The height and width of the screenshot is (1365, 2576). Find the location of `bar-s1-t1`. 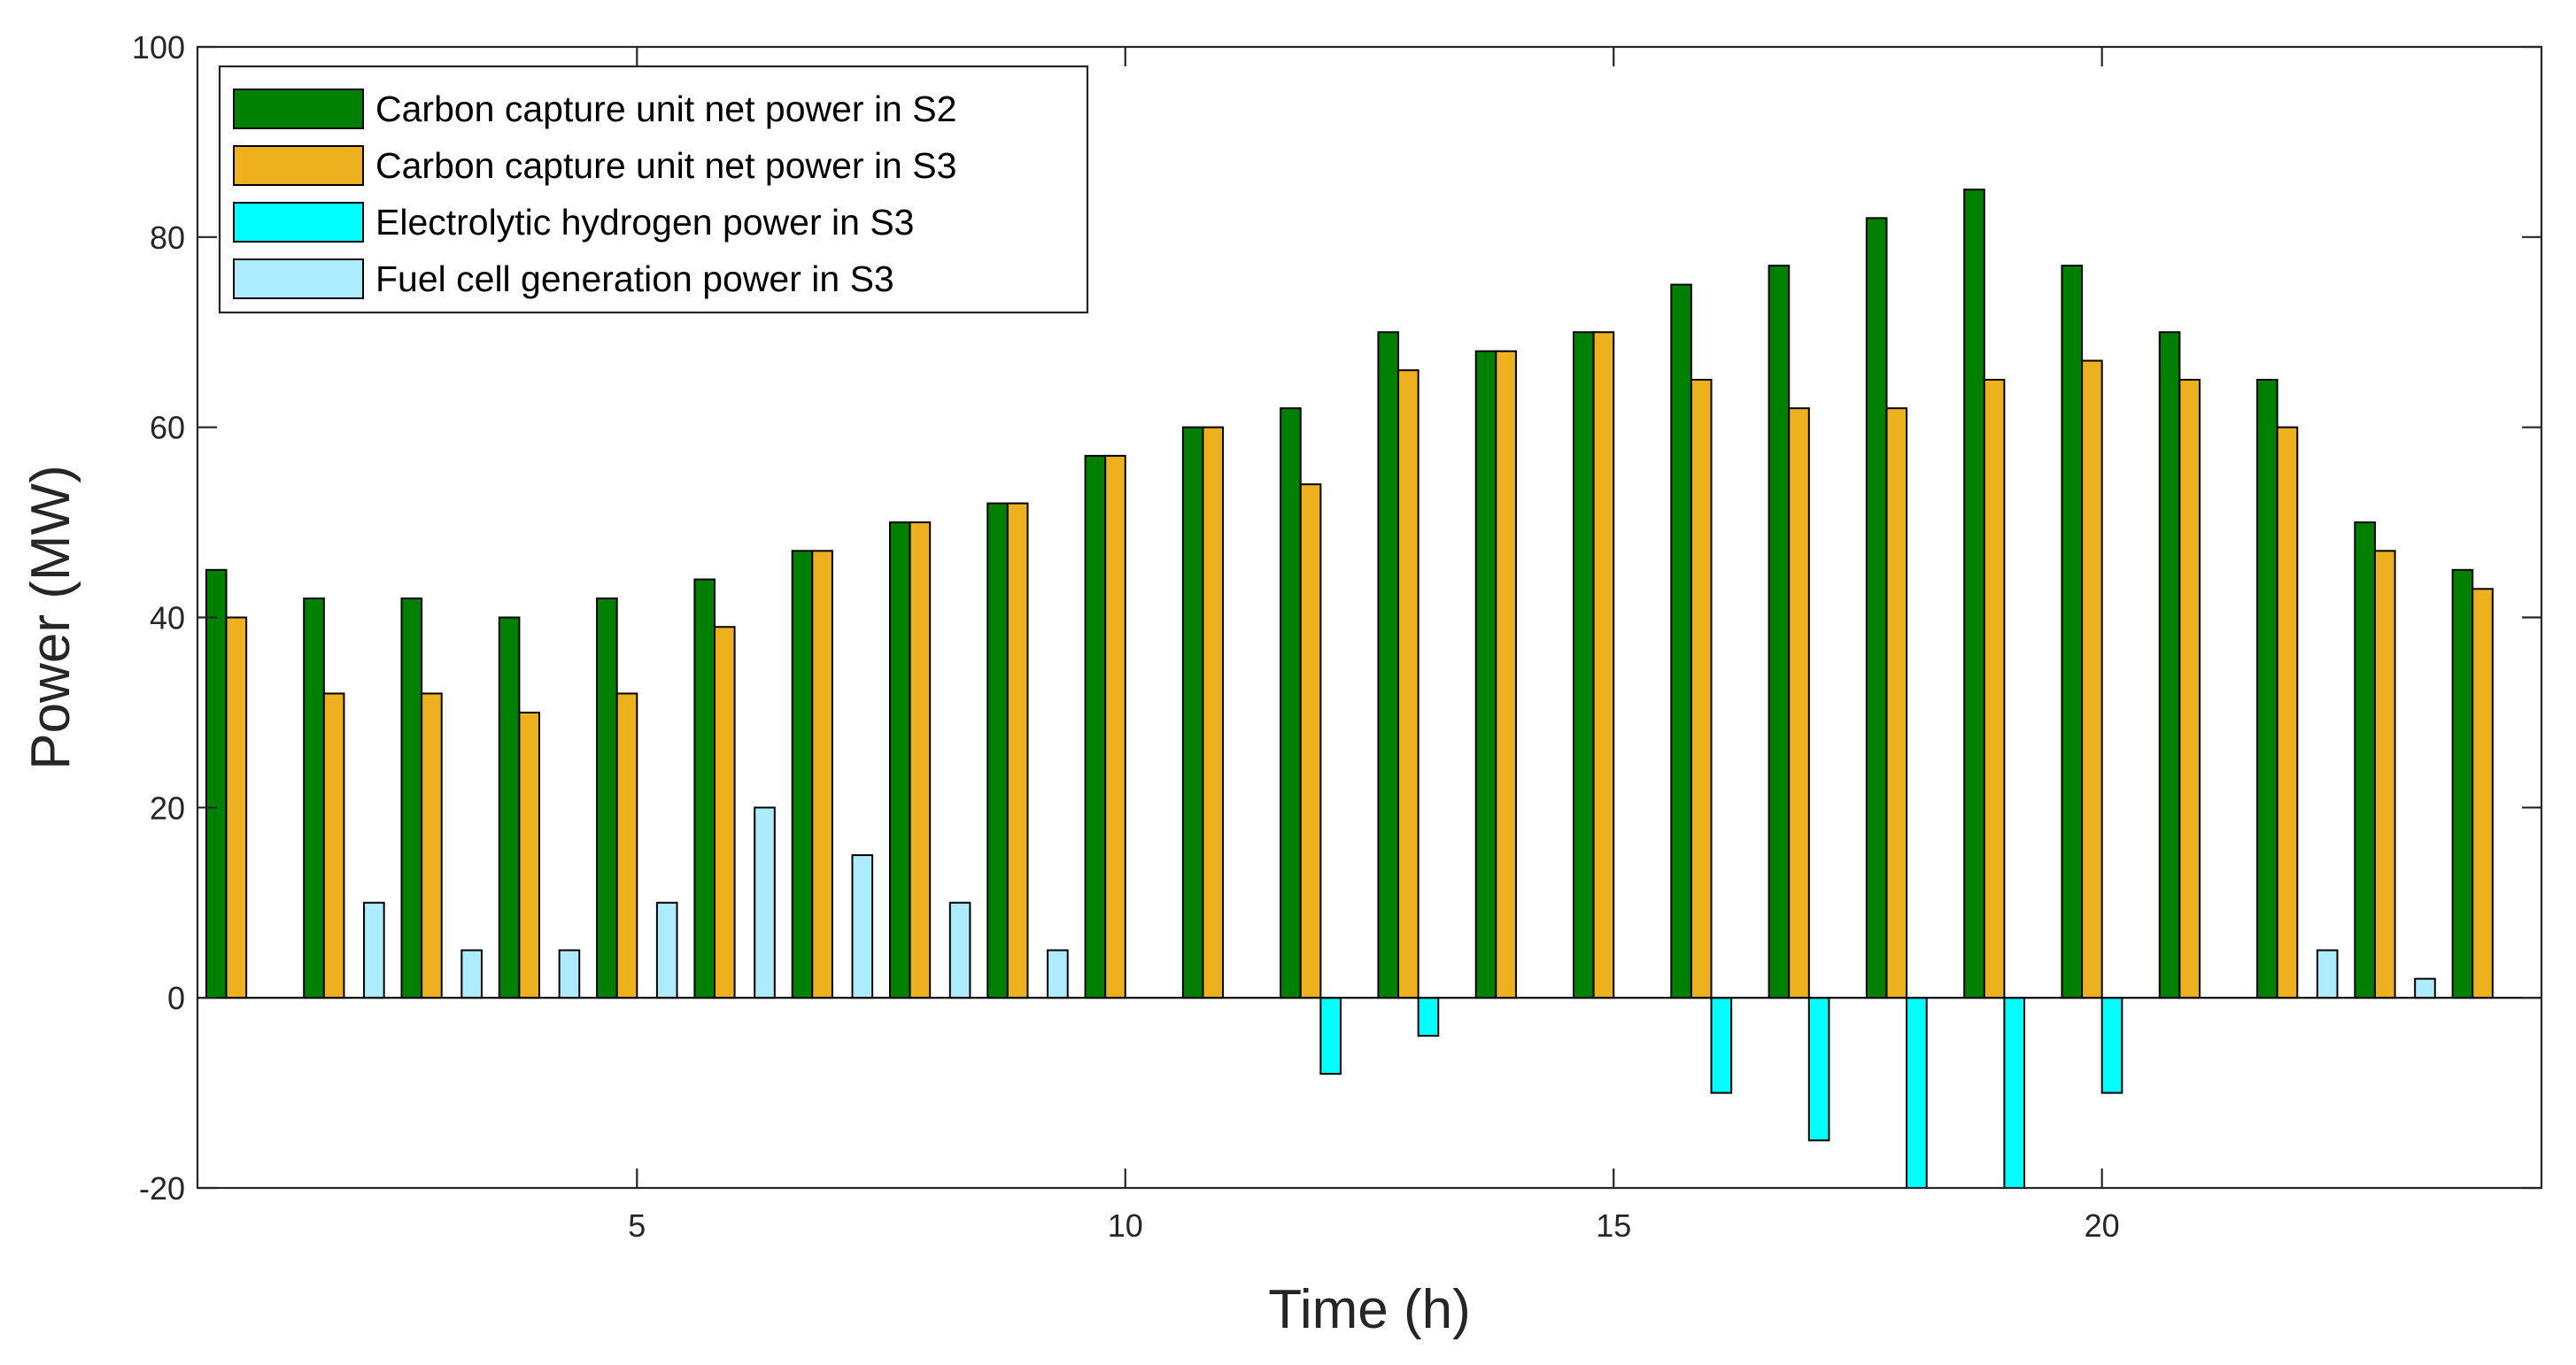

bar-s1-t1 is located at coordinates (216, 783).